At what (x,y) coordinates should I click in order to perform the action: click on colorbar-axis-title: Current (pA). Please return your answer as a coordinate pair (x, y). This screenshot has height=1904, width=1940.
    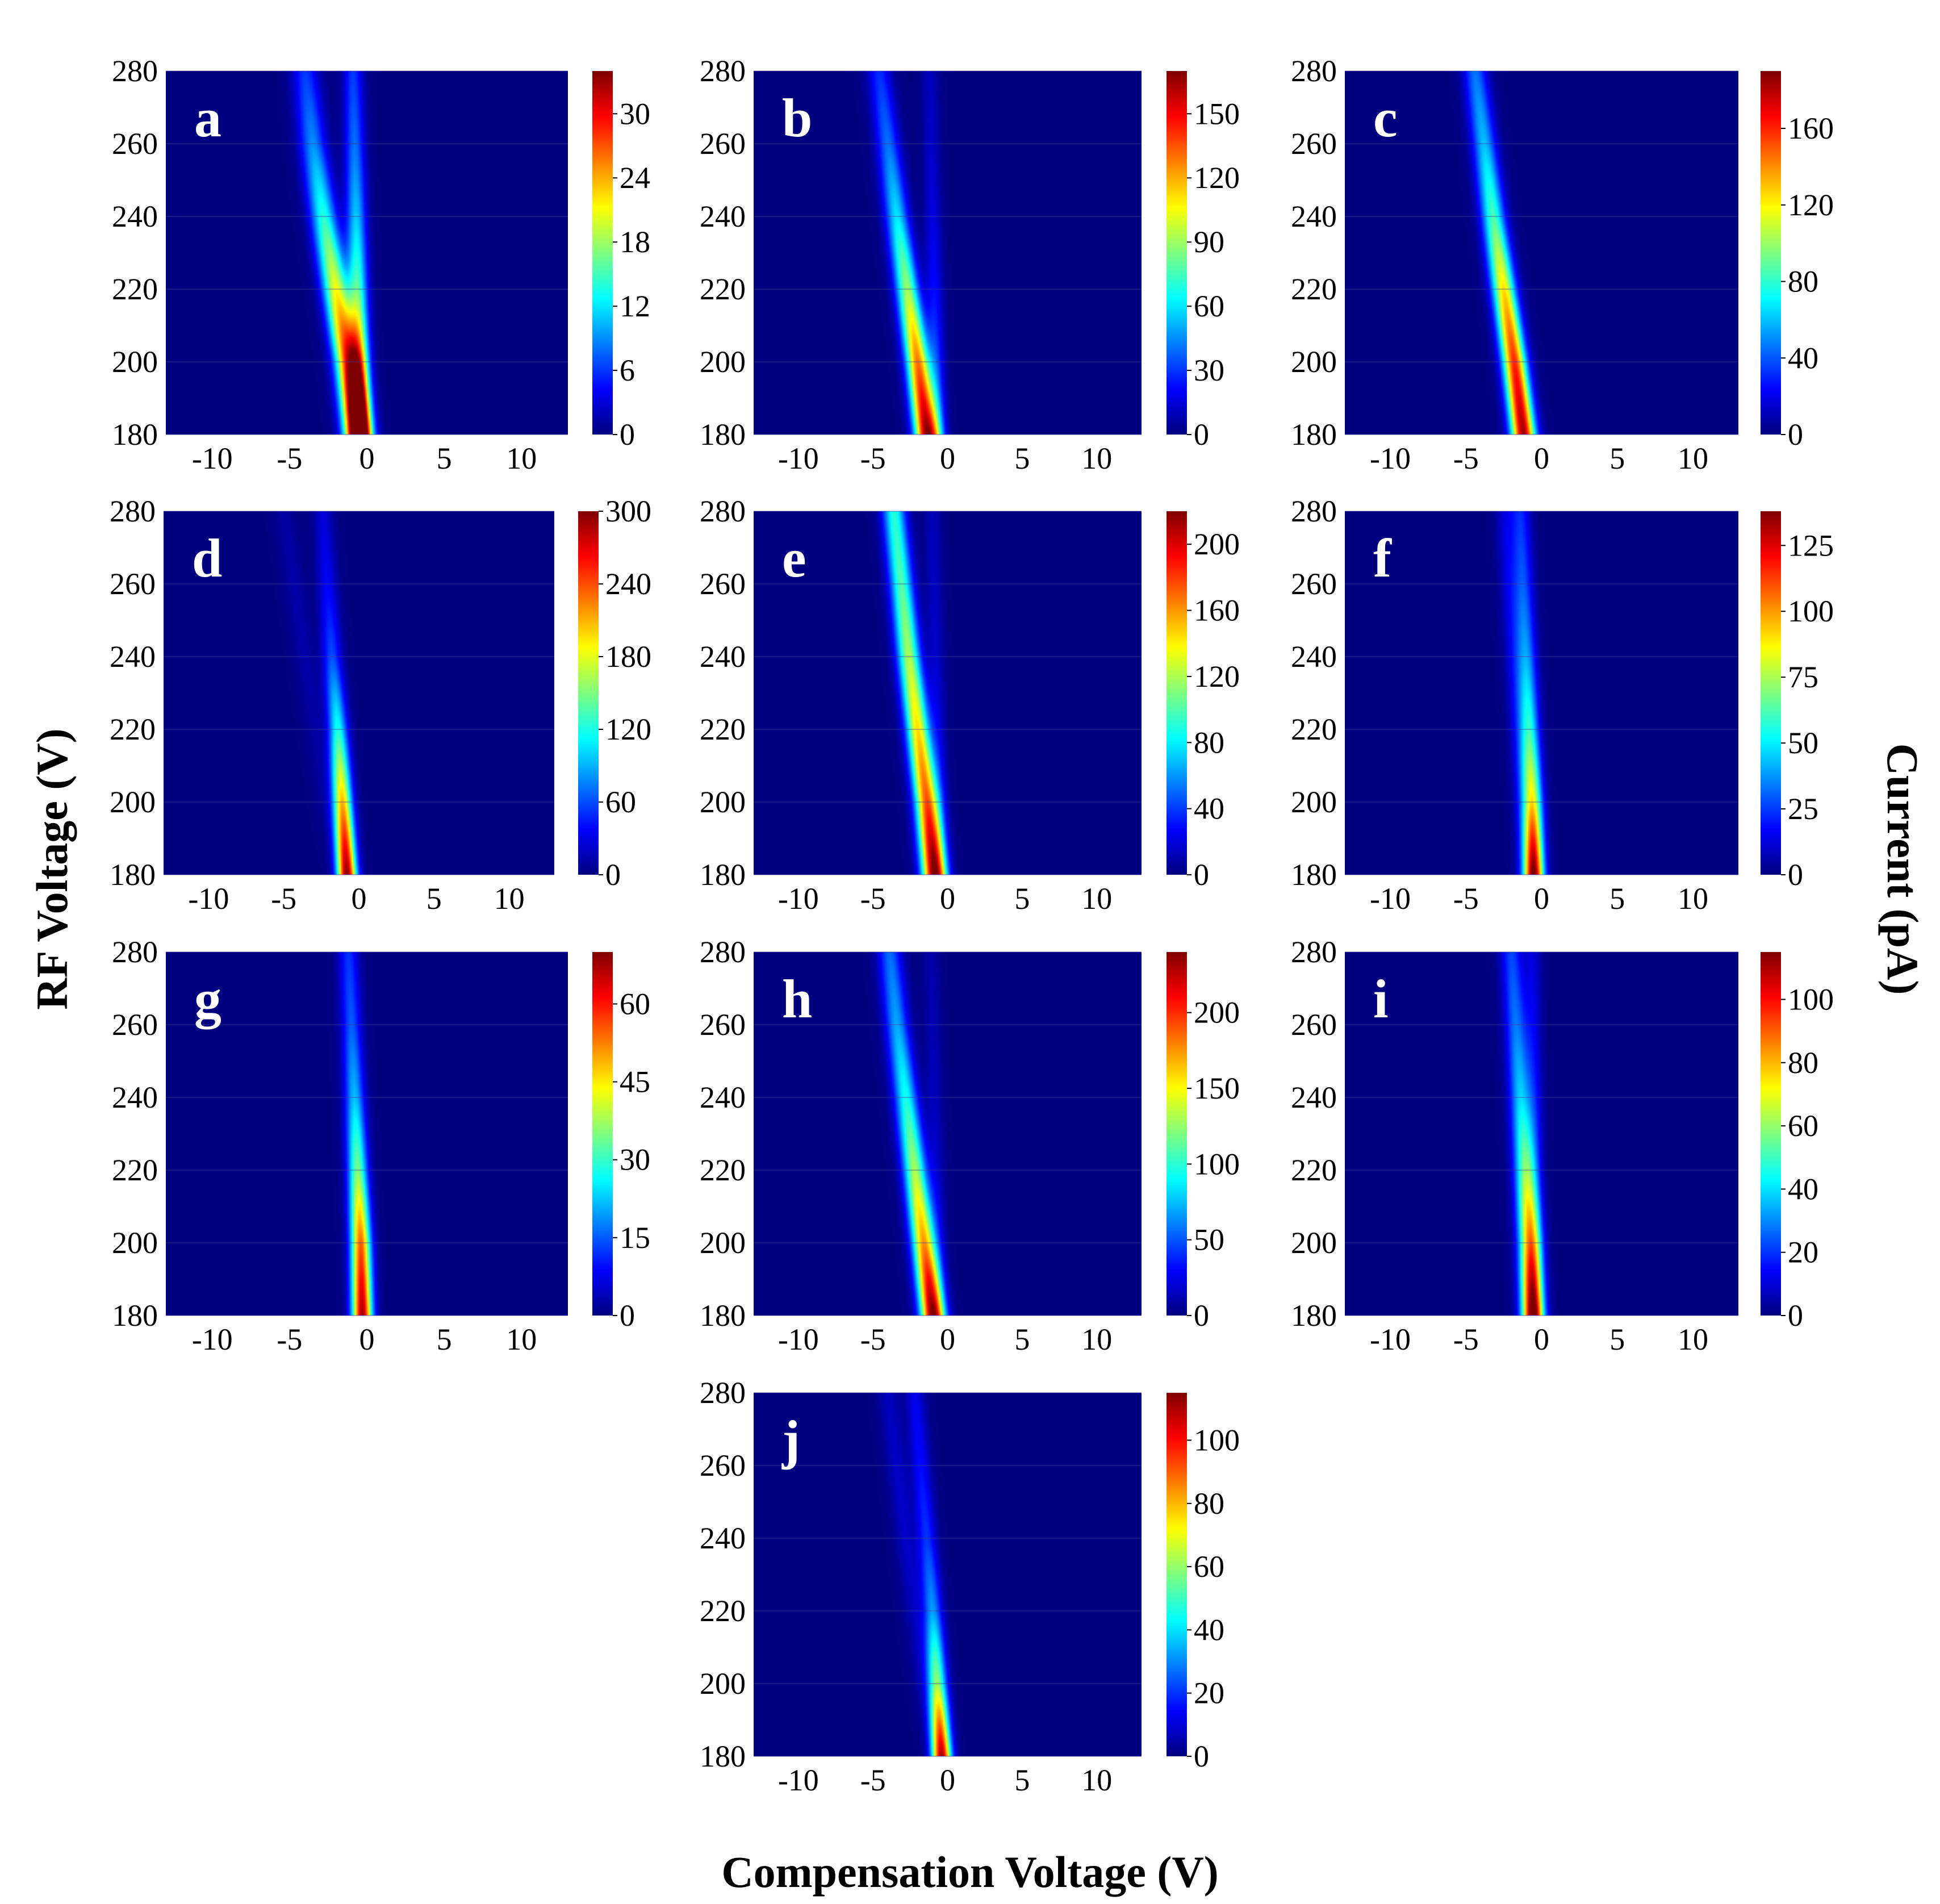
    Looking at the image, I should click on (1903, 869).